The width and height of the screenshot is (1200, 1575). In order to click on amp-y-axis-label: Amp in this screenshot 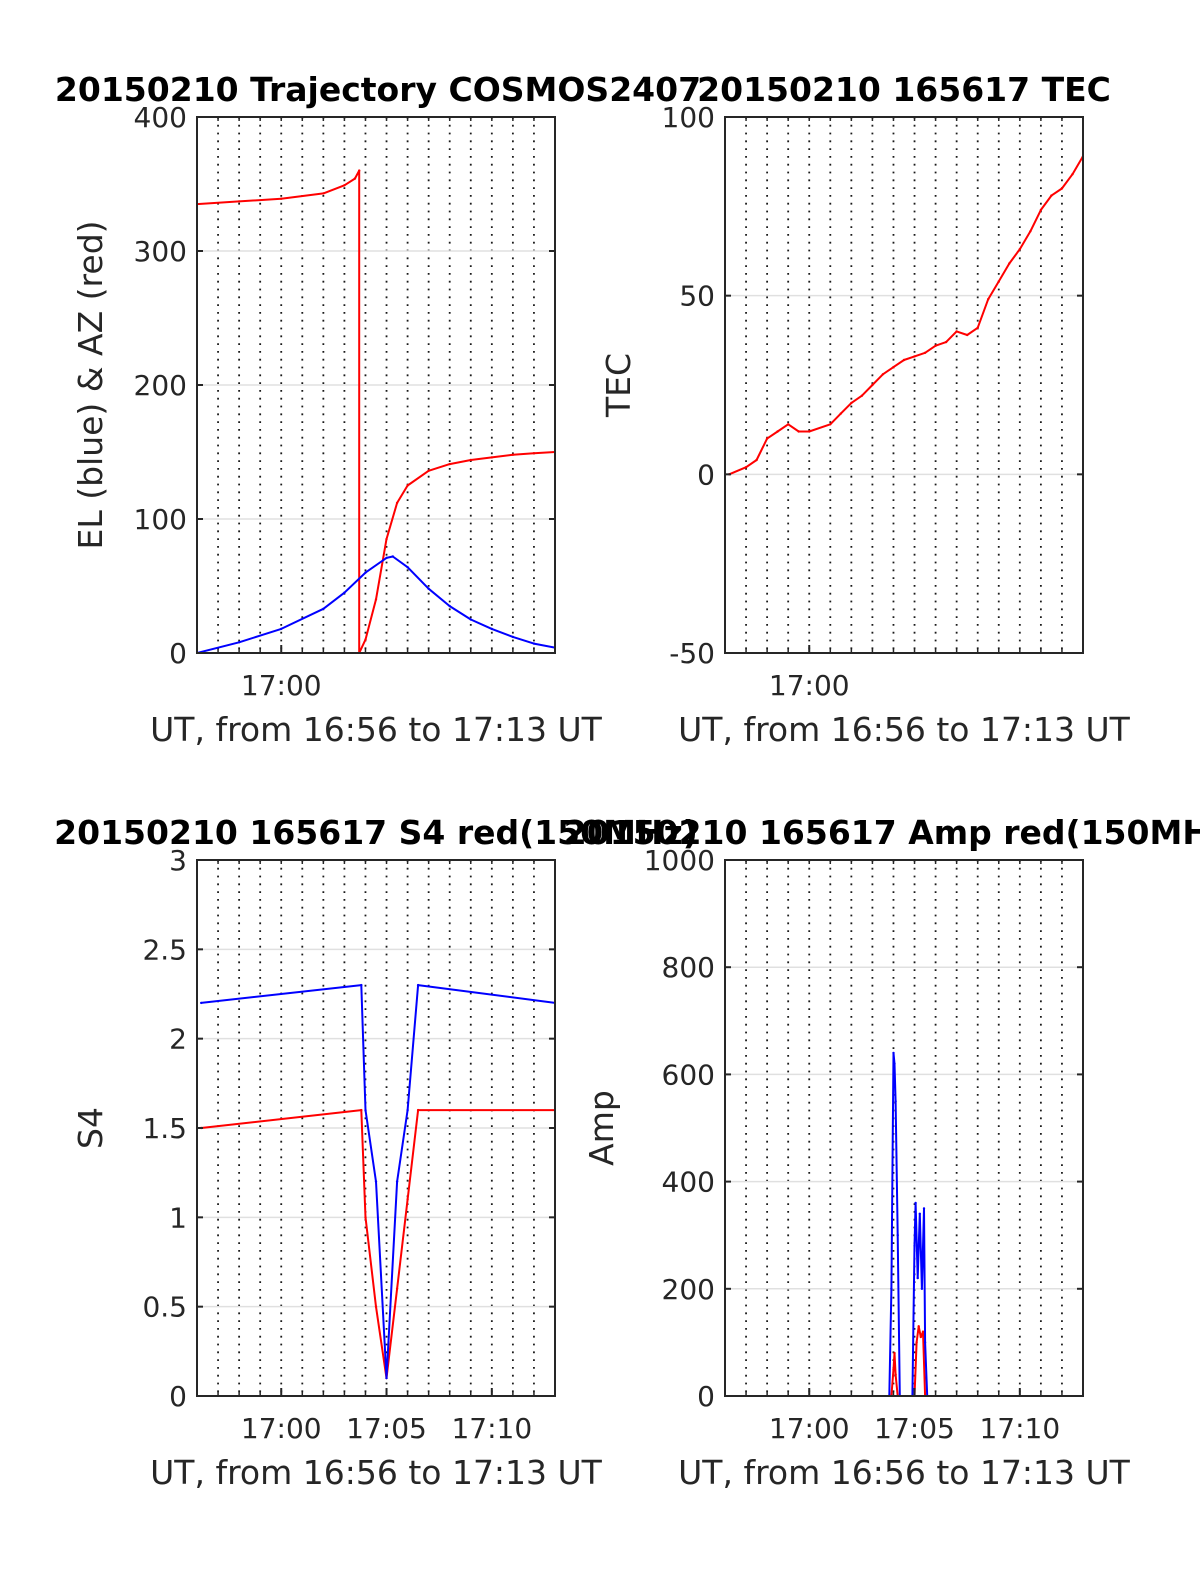, I will do `click(601, 1128)`.